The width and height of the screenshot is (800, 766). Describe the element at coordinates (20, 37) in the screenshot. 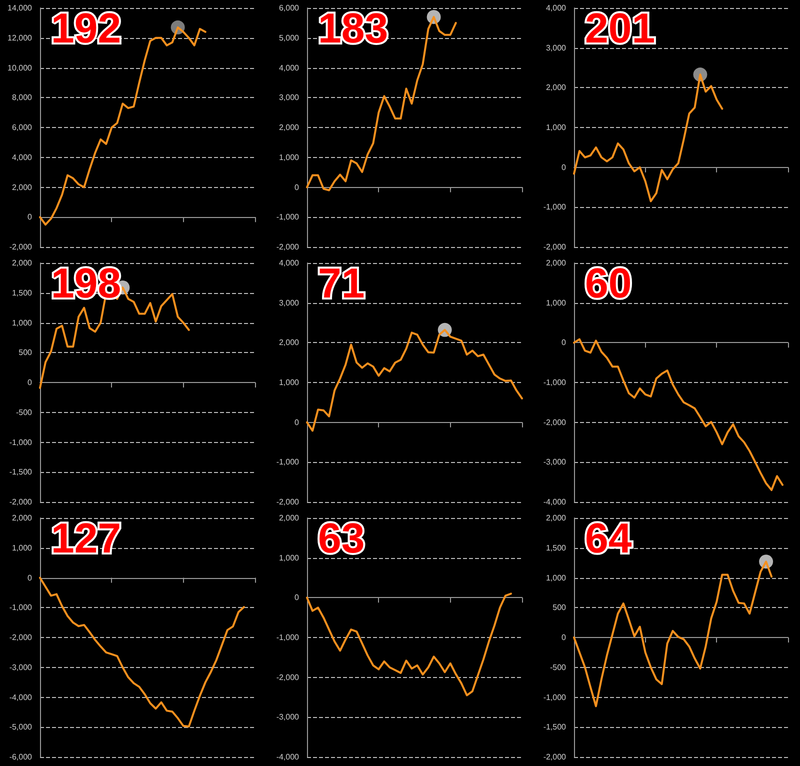

I see `y-tick-label: 12,000` at that location.